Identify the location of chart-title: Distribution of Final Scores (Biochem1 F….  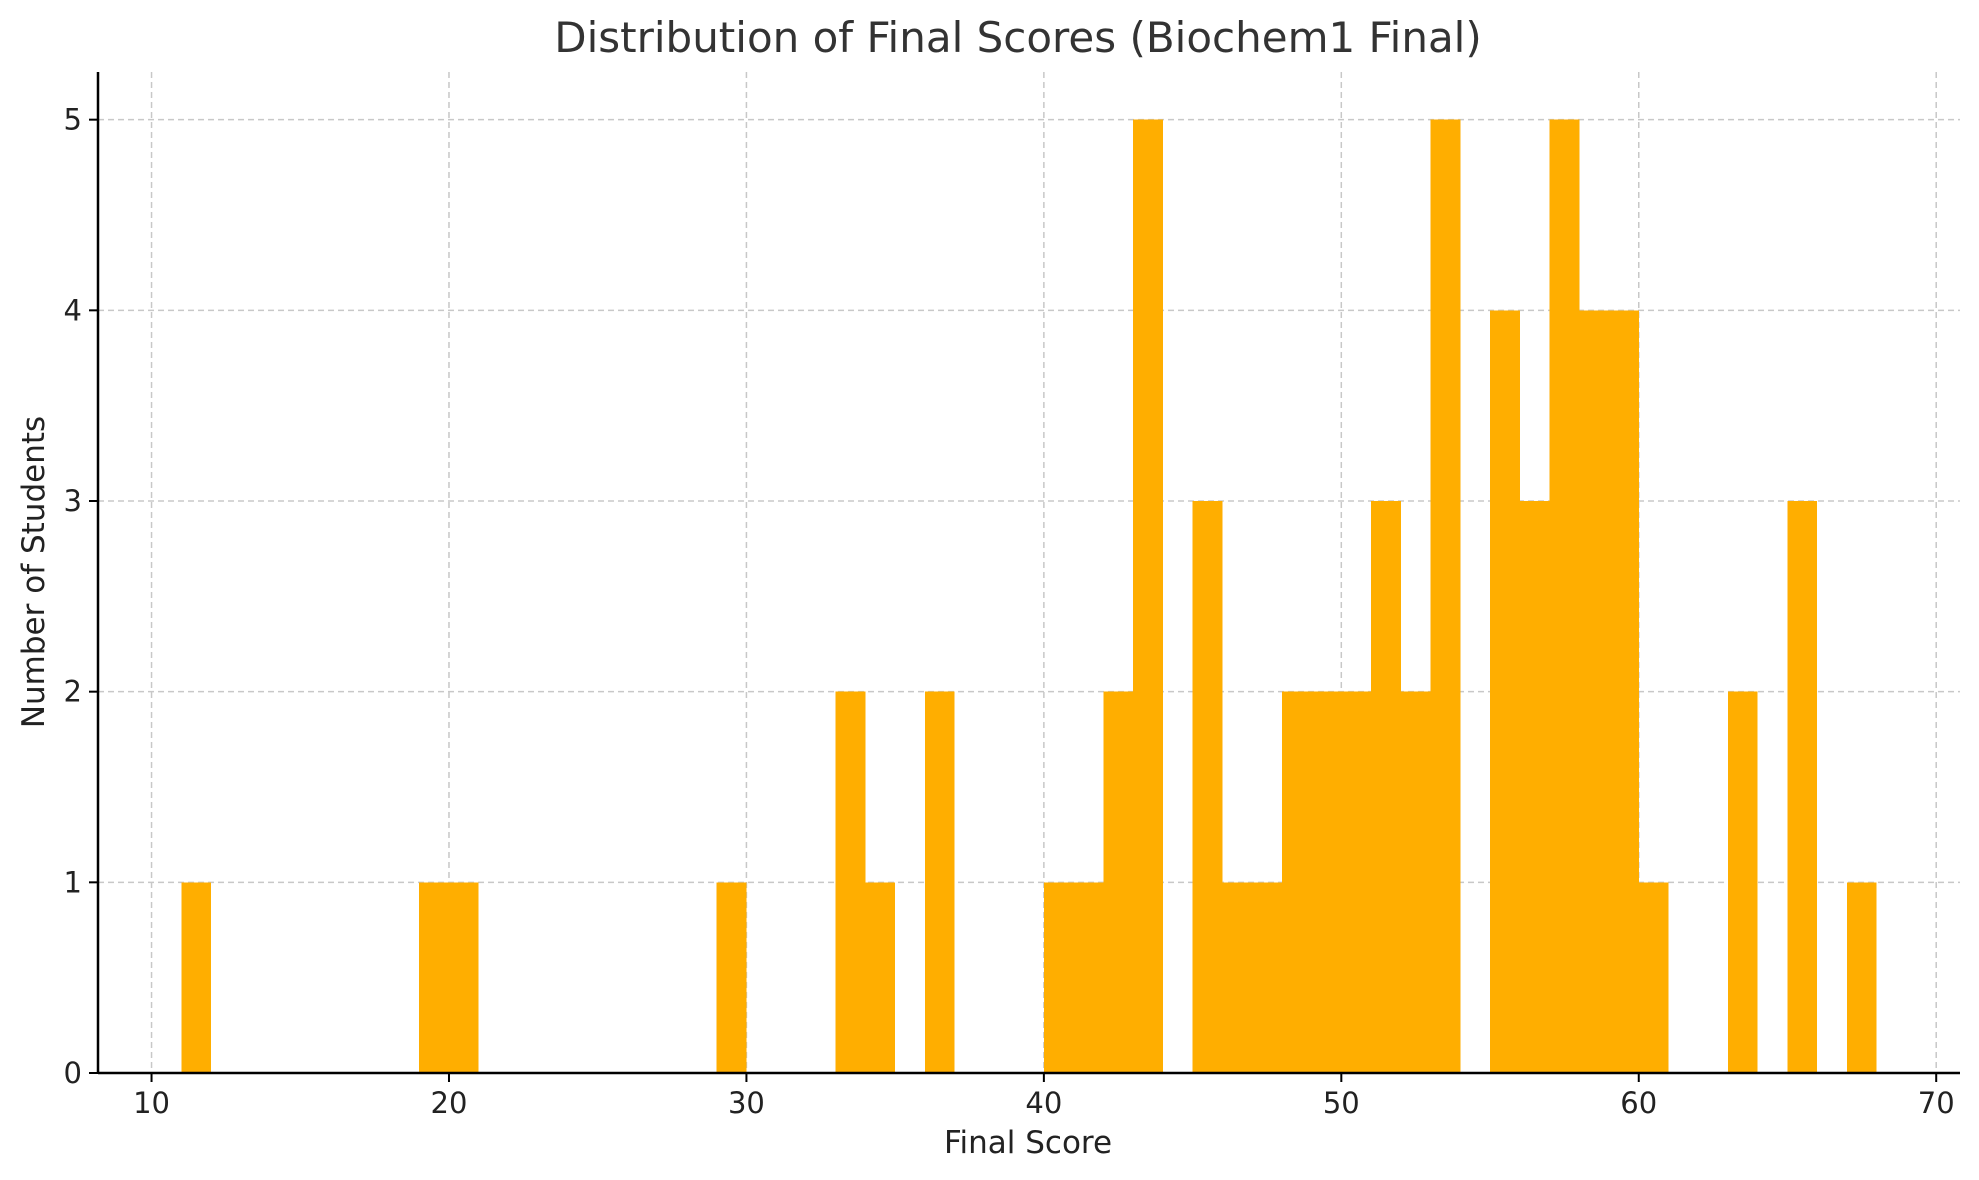
(1018, 37).